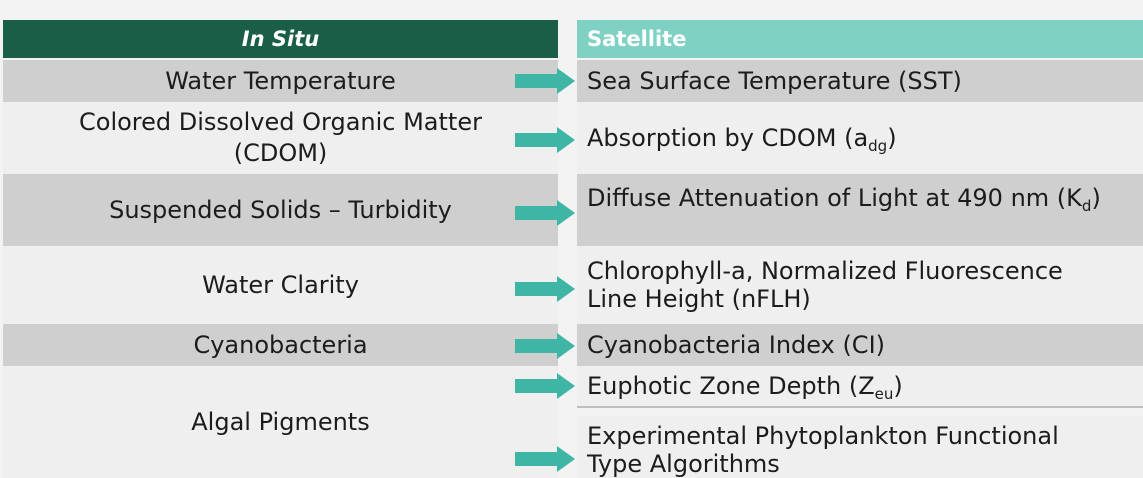 The width and height of the screenshot is (1143, 478). Describe the element at coordinates (860, 39) in the screenshot. I see `satellite-header: Satellite` at that location.